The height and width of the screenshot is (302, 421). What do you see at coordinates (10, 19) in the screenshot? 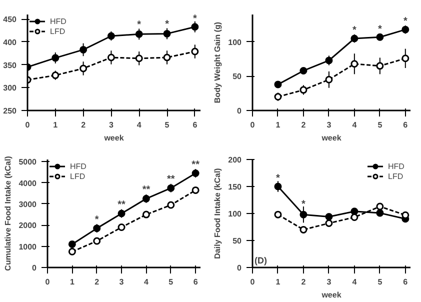
I see `y-tick-label: 450` at bounding box center [10, 19].